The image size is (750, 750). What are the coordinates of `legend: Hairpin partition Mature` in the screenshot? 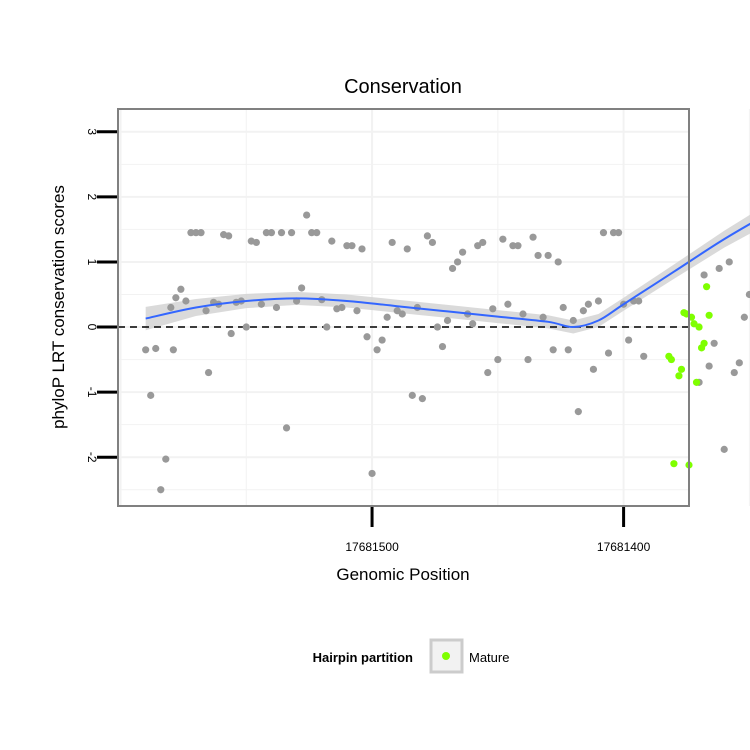 It's located at (411, 656).